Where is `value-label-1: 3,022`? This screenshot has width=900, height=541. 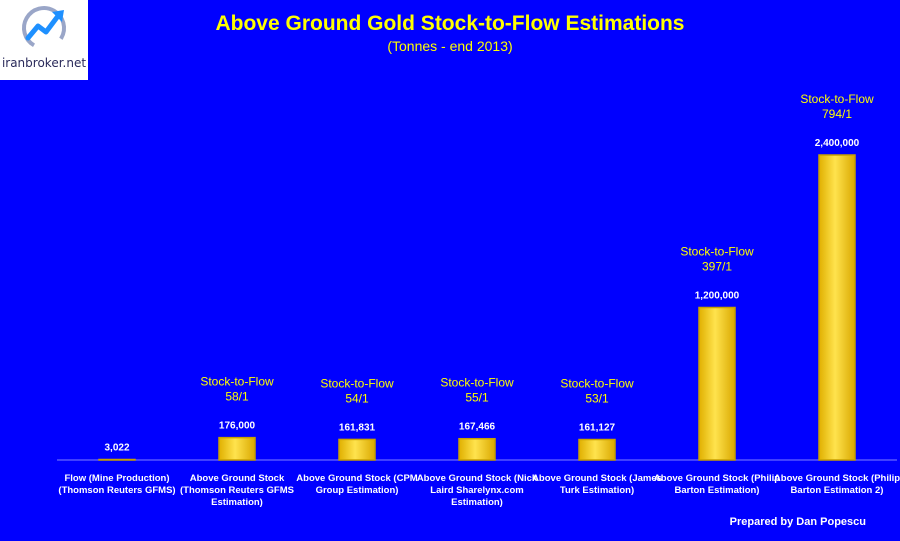
value-label-1: 3,022 is located at coordinates (116, 448).